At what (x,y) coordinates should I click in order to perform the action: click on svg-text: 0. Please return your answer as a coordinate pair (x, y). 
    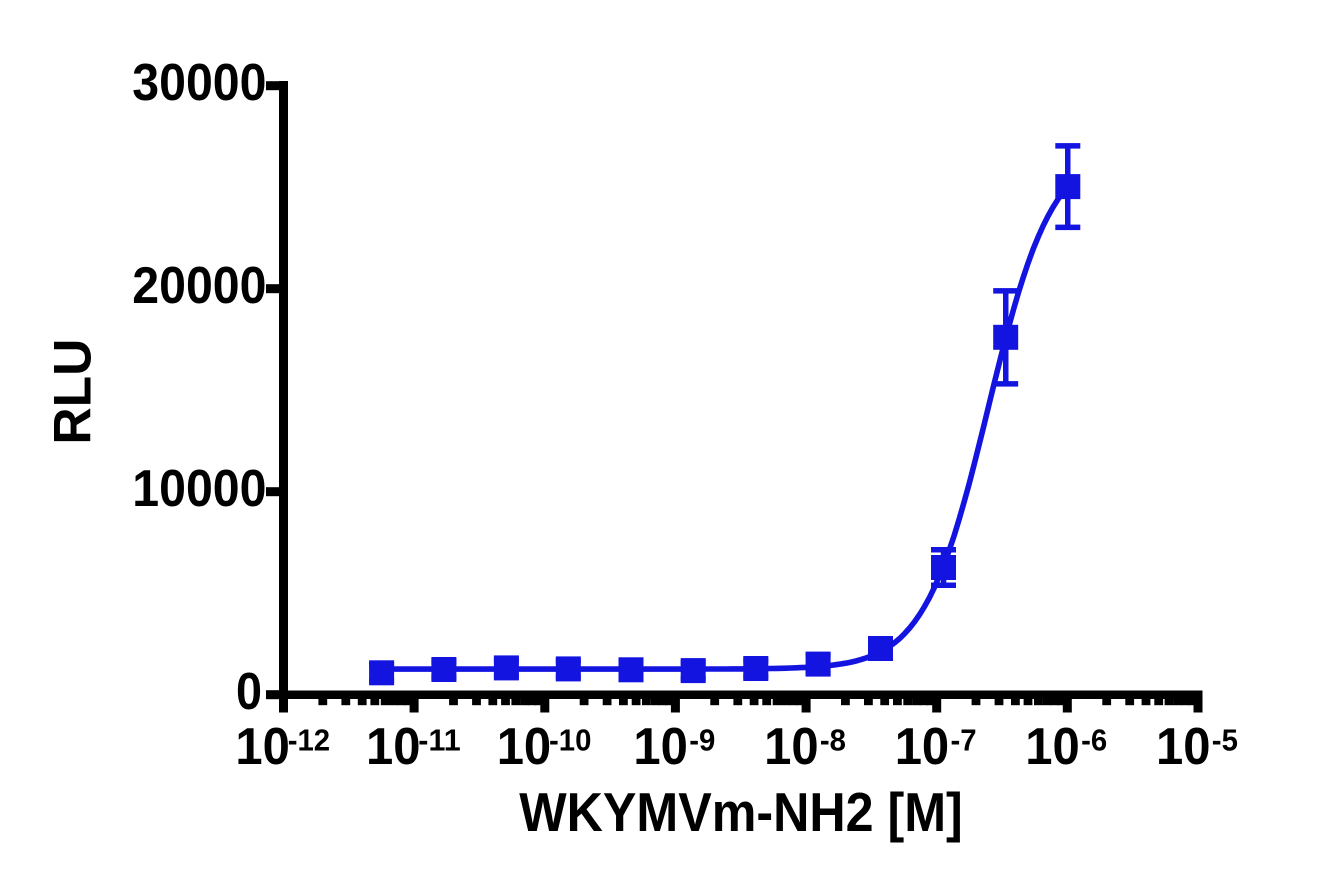
    Looking at the image, I should click on (249, 692).